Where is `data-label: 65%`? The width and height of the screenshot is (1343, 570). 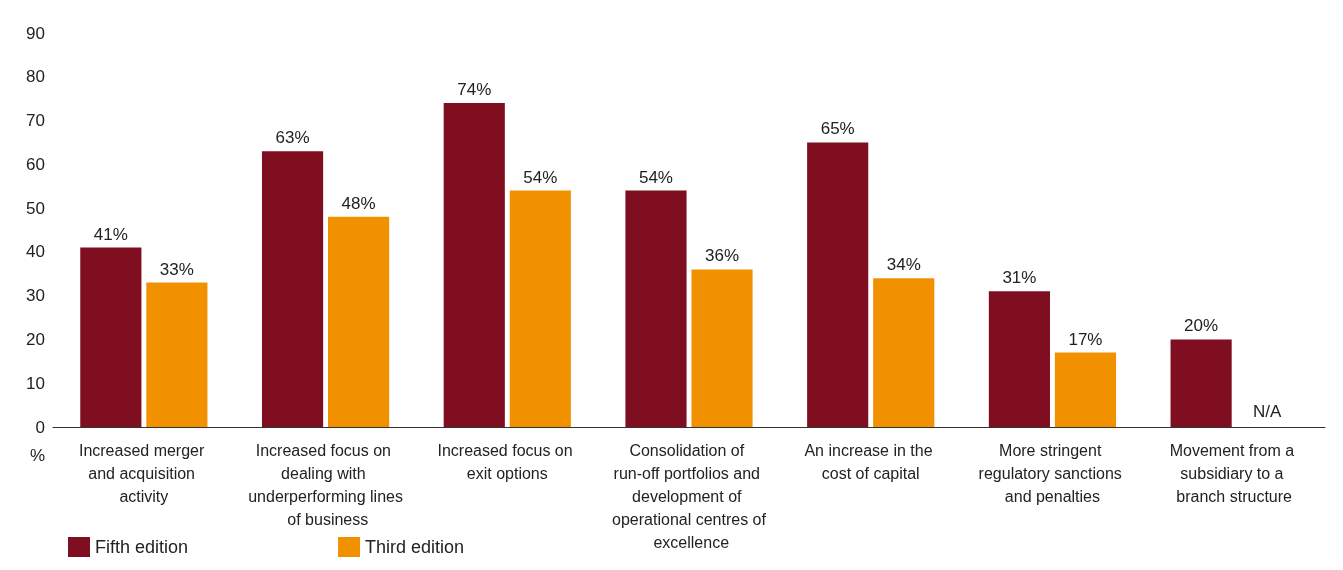 data-label: 65% is located at coordinates (837, 129).